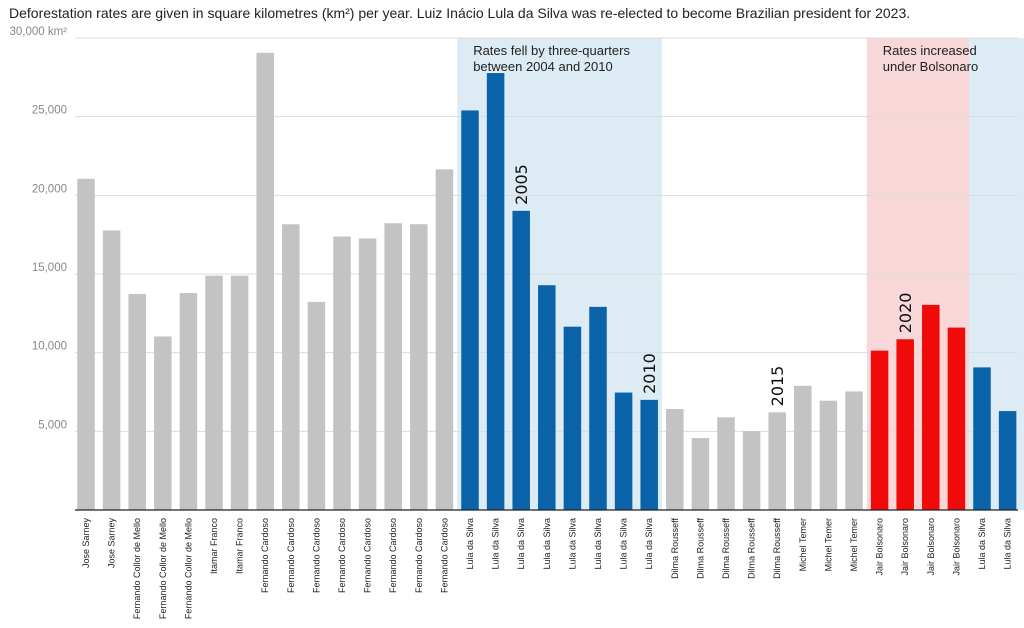 The height and width of the screenshot is (628, 1024). What do you see at coordinates (649, 373) in the screenshot?
I see `year-label: 2010` at bounding box center [649, 373].